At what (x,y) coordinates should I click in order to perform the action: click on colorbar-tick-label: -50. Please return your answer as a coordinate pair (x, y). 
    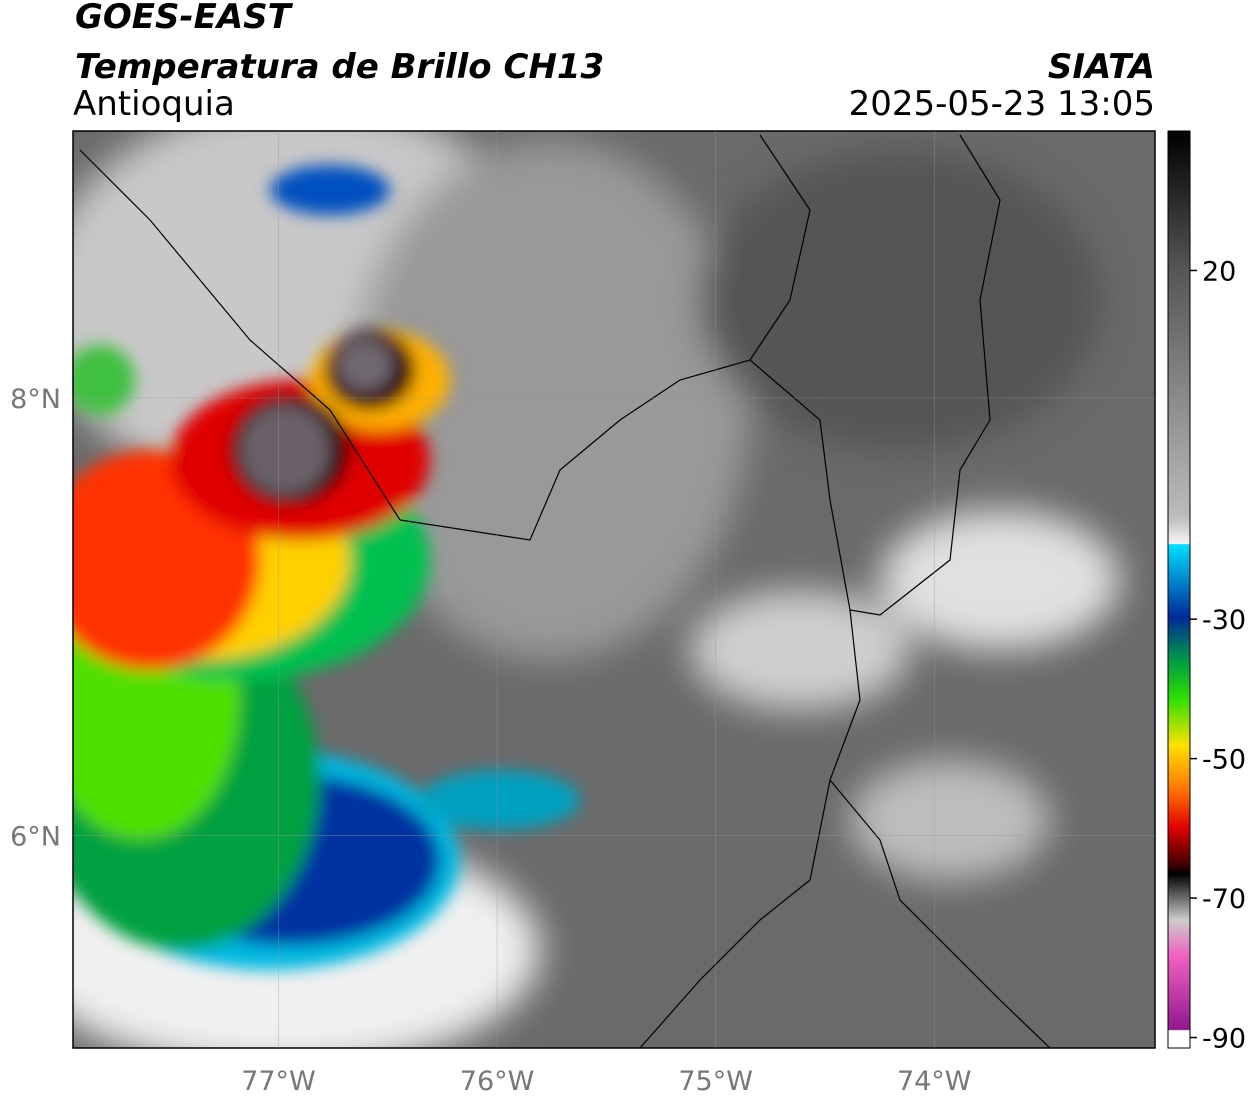
    Looking at the image, I should click on (1224, 760).